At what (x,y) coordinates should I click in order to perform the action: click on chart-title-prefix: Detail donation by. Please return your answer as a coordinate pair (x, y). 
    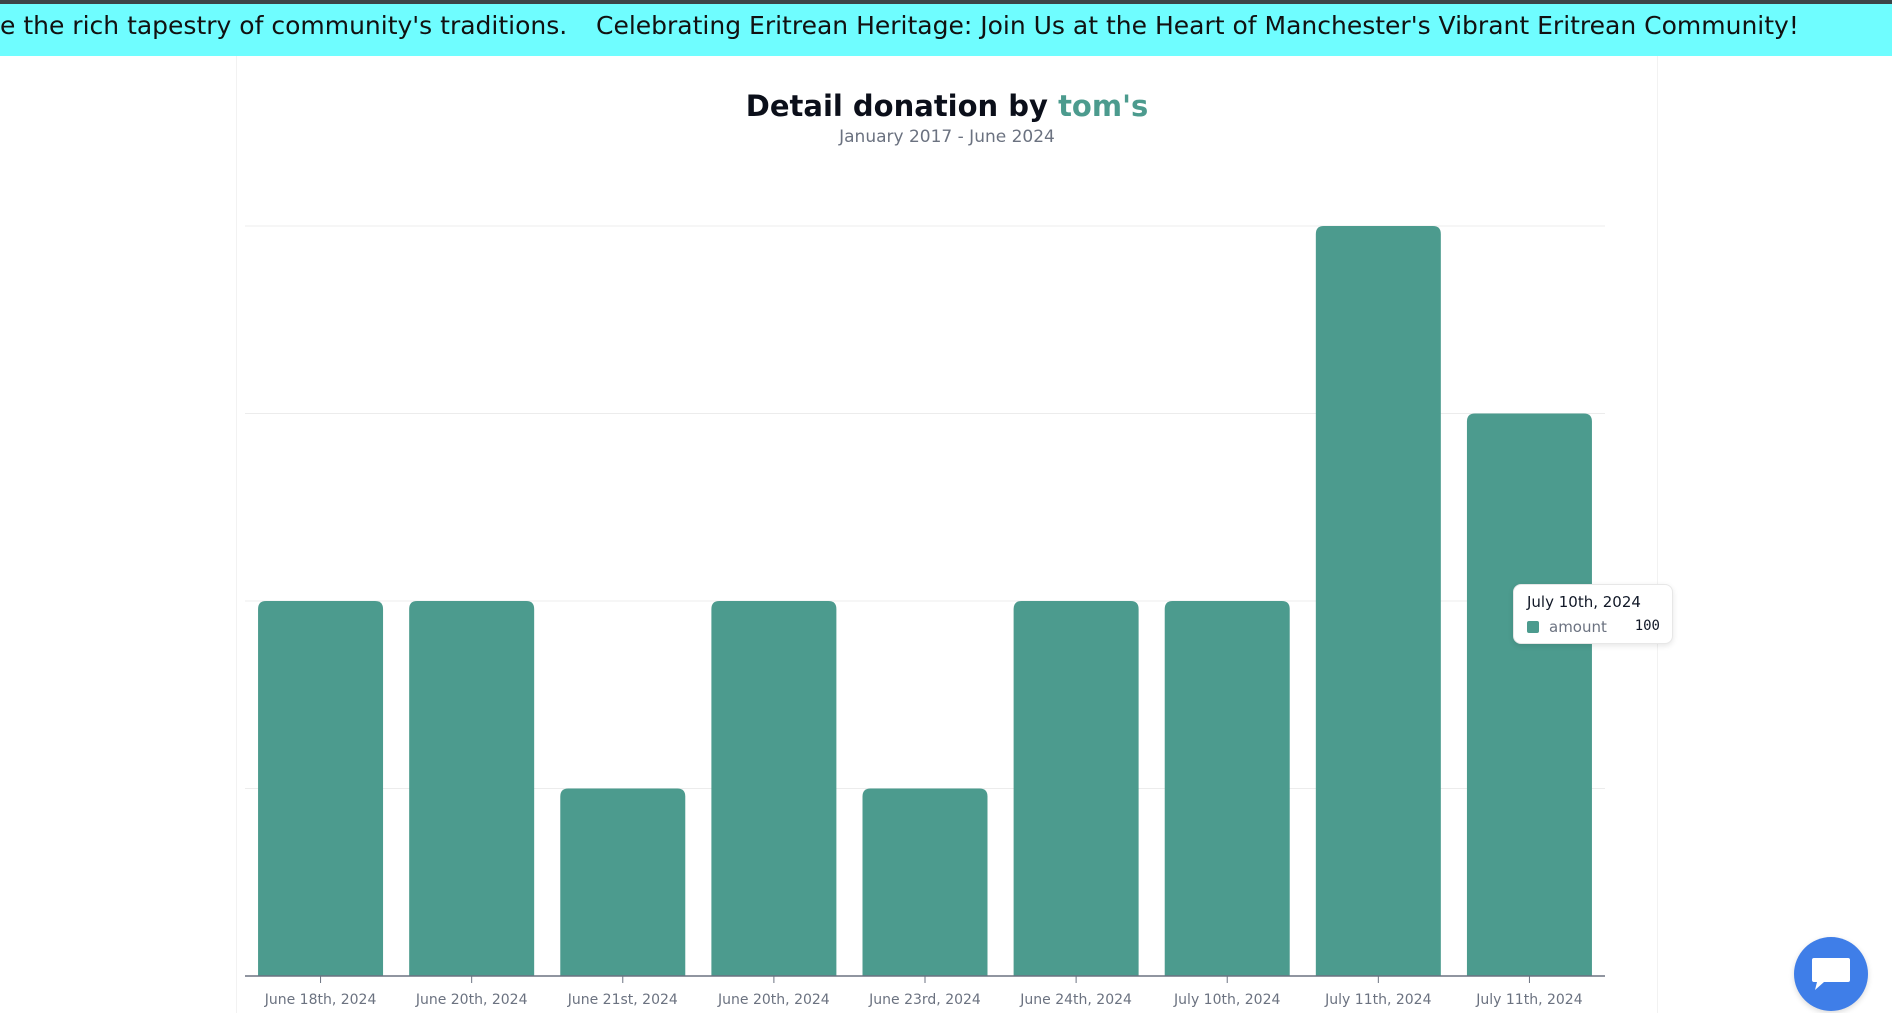
    Looking at the image, I should click on (896, 106).